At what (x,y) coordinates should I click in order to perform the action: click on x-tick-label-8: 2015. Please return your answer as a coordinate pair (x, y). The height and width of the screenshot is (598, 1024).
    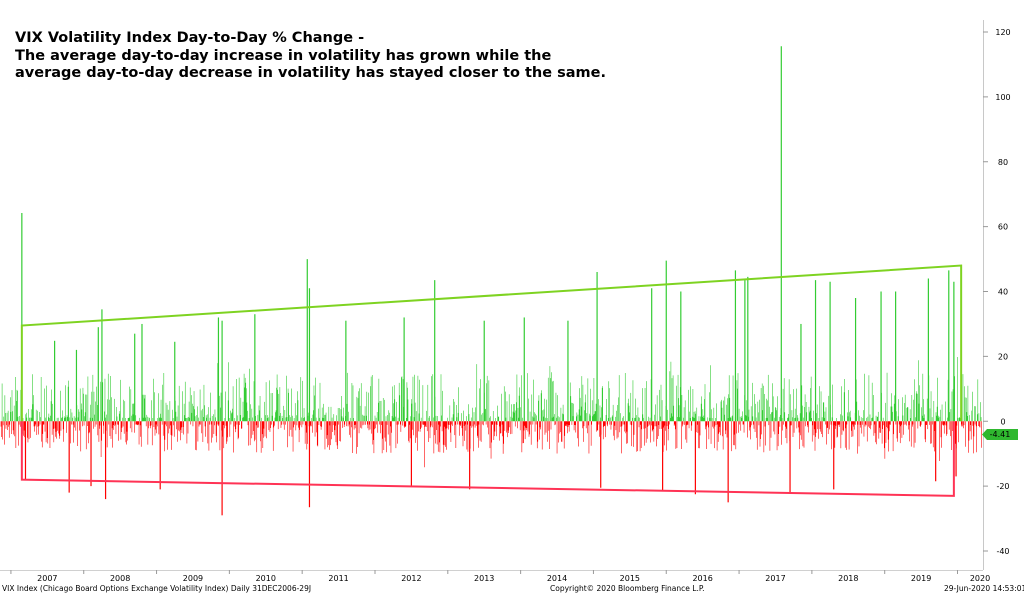
    Looking at the image, I should click on (630, 578).